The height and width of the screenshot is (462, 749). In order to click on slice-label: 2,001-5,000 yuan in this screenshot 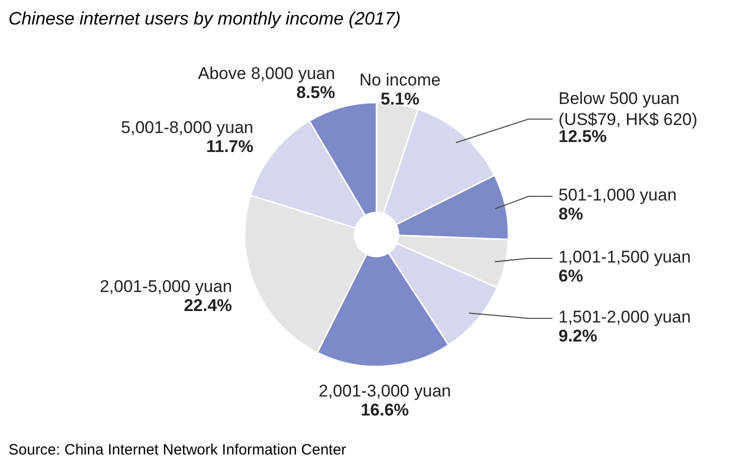, I will do `click(166, 286)`.